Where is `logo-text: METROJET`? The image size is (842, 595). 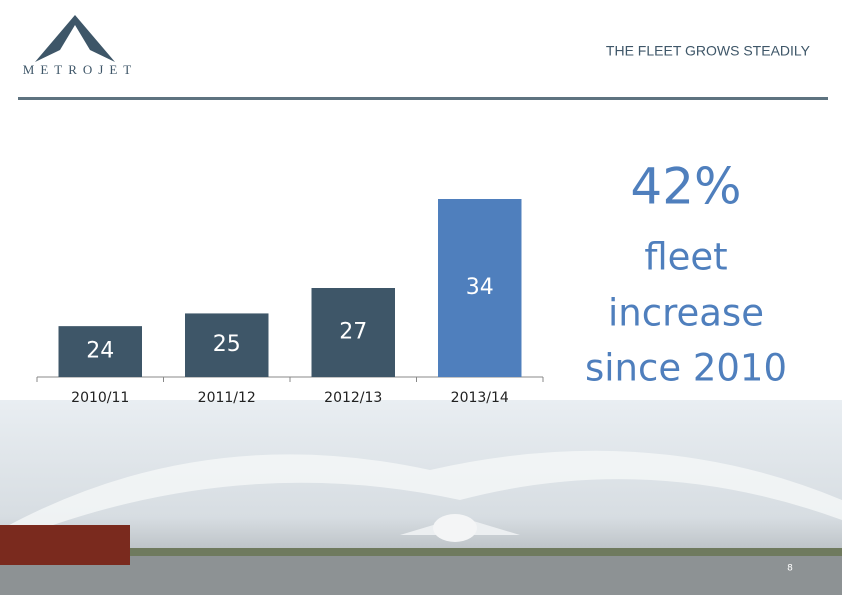 logo-text: METROJET is located at coordinates (80, 69).